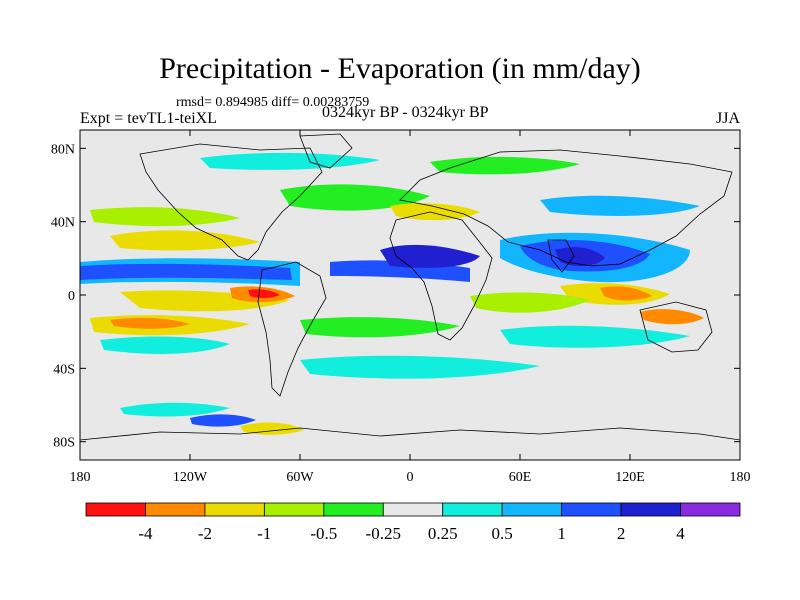  What do you see at coordinates (595, 336) in the screenshot?
I see `field-south-indian-cyan` at bounding box center [595, 336].